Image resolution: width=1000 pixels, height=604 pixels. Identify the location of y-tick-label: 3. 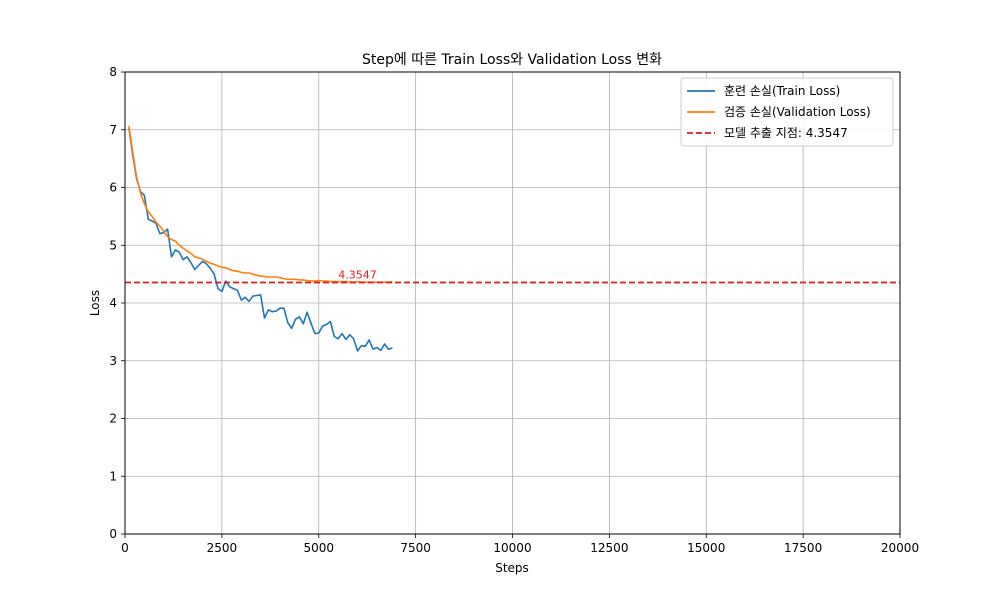
(113, 361).